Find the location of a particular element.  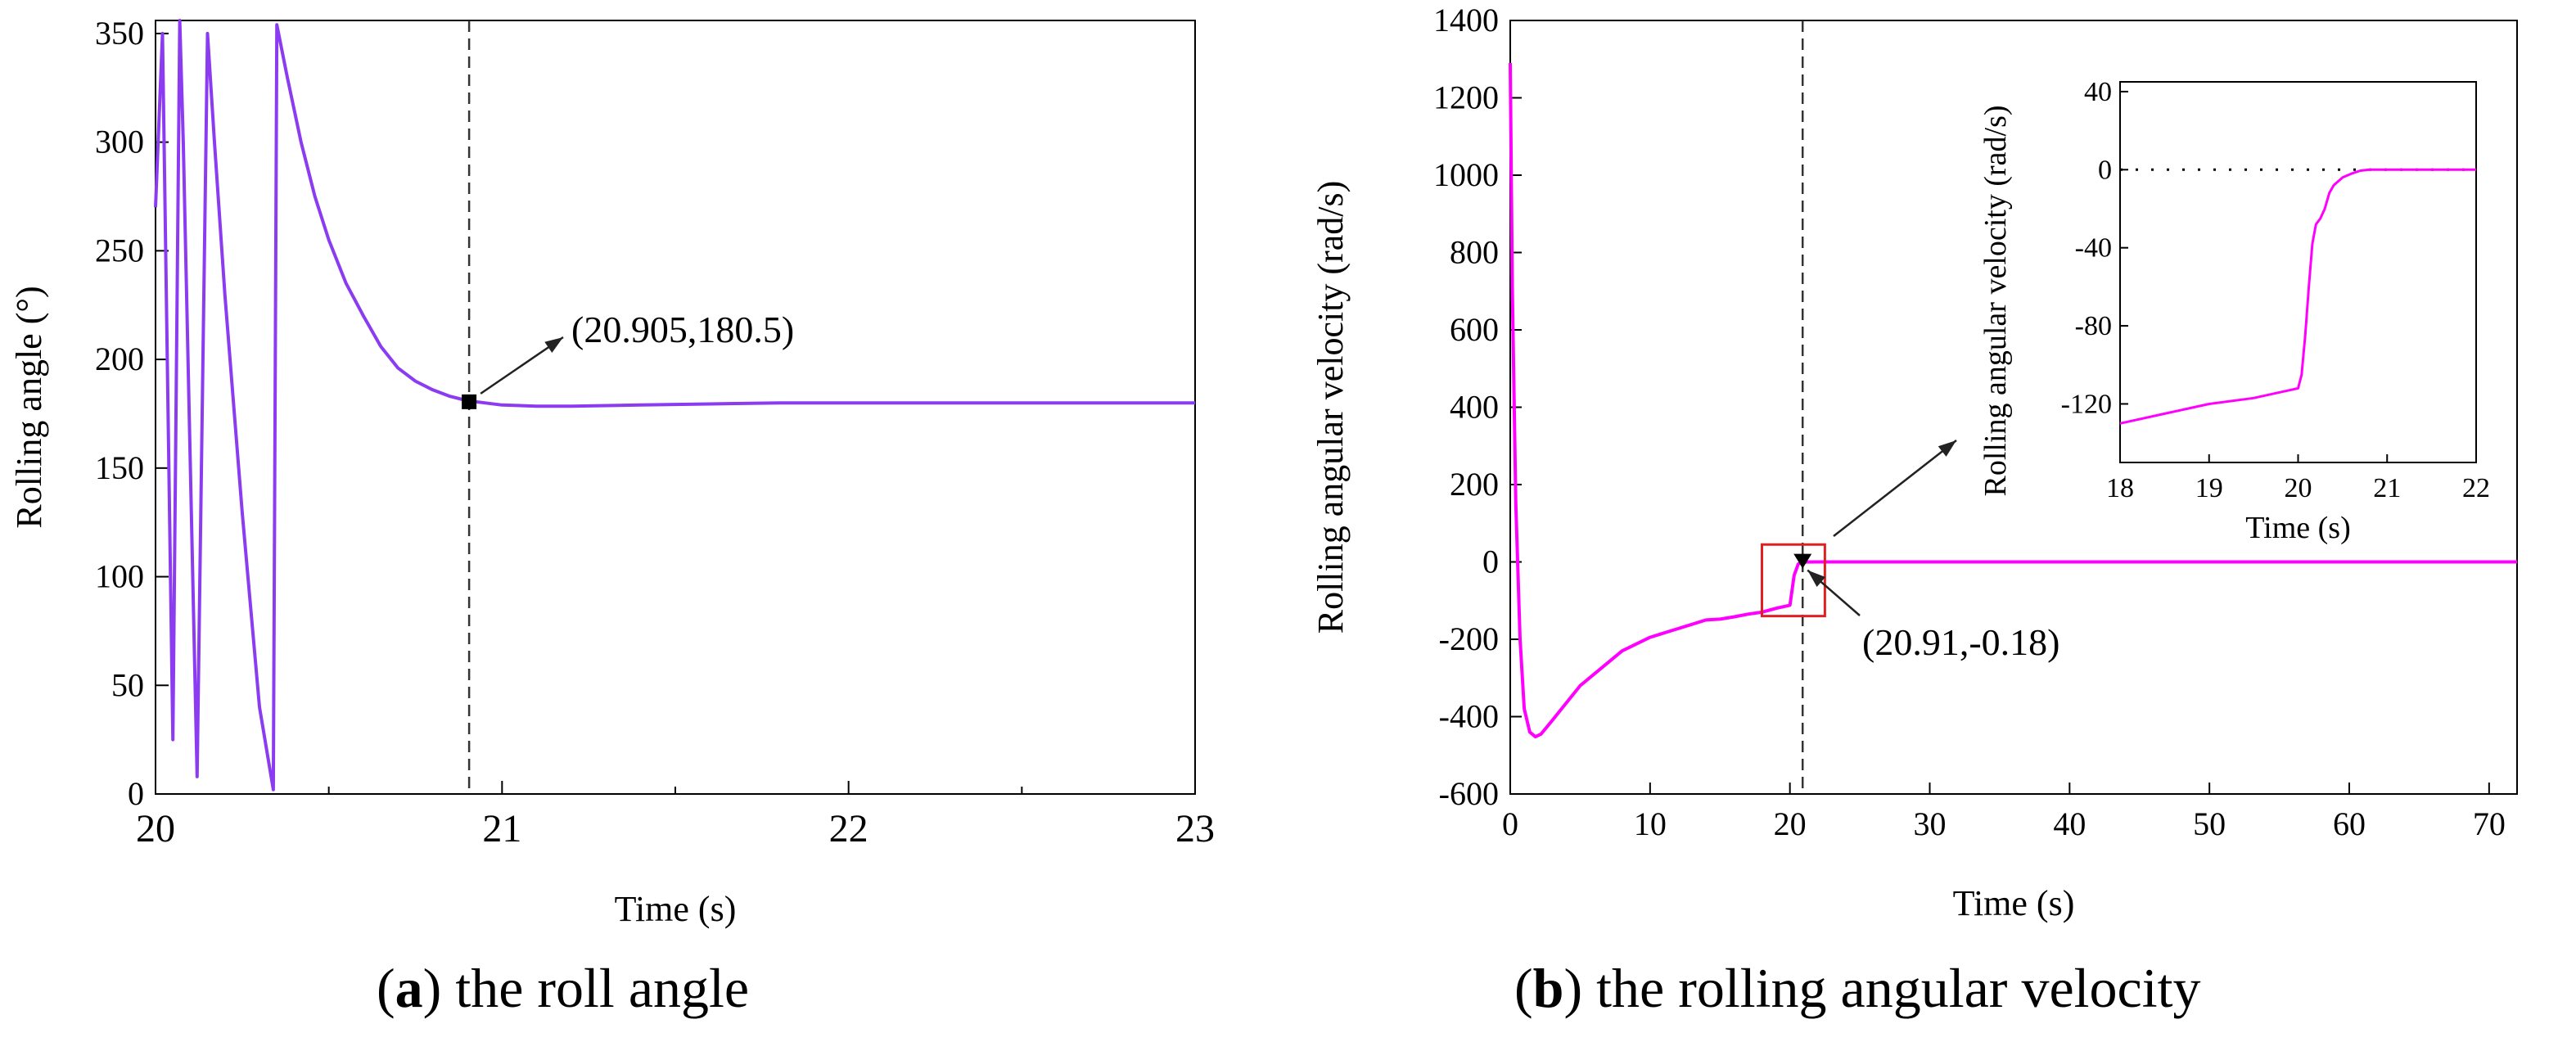

chart-a-annotation-arrow-head is located at coordinates (553, 345).